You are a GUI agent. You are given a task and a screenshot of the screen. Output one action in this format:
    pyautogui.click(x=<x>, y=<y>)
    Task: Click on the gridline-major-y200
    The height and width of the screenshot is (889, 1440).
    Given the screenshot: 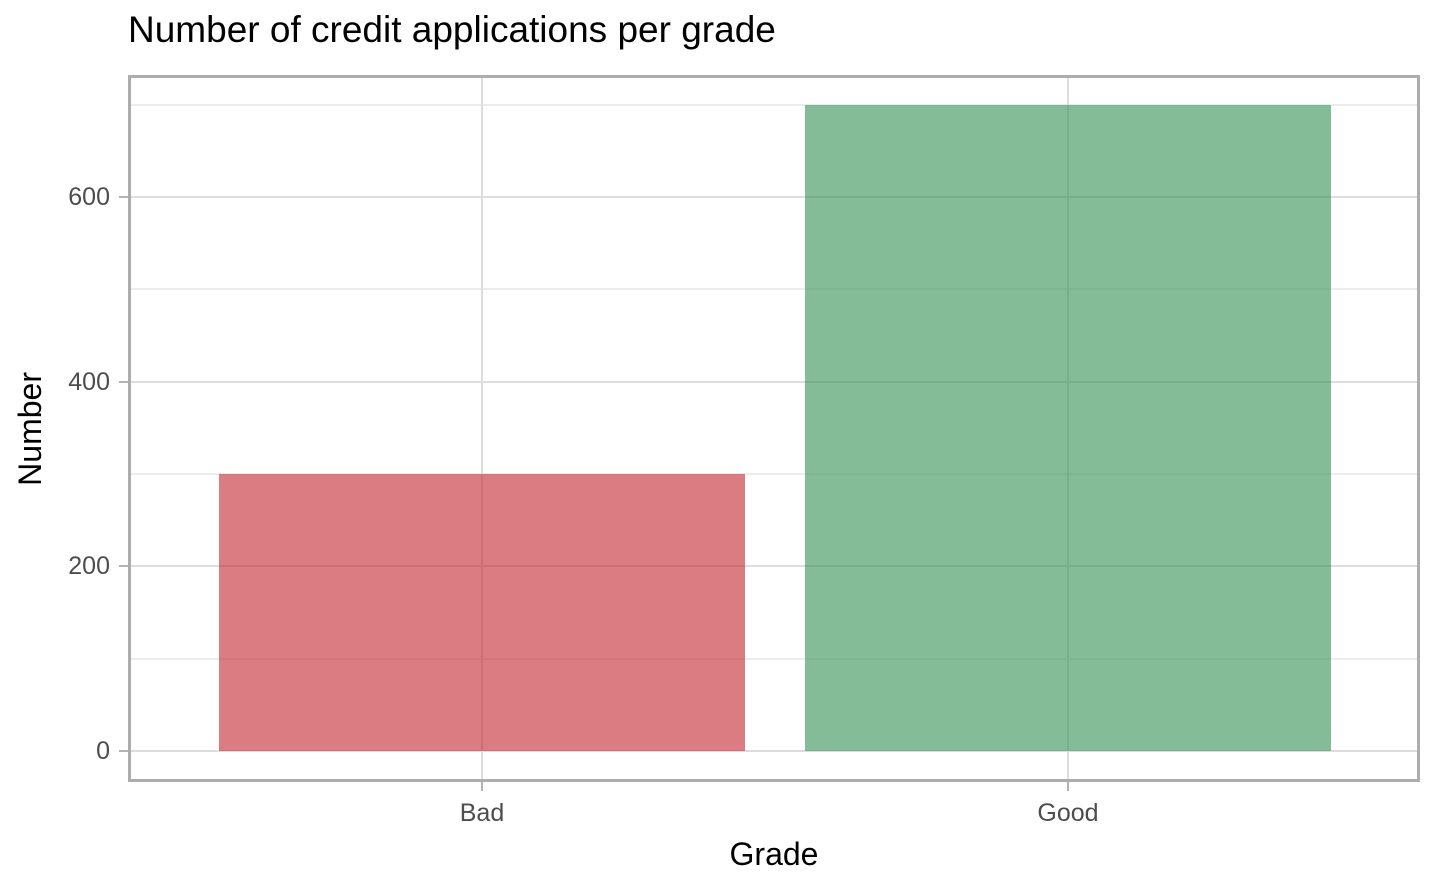 What is the action you would take?
    pyautogui.click(x=774, y=566)
    